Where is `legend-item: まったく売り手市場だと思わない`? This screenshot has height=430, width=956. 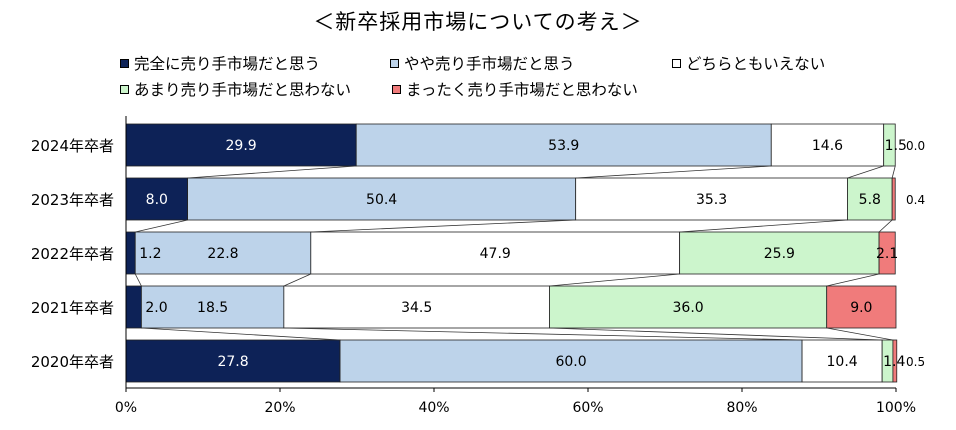
legend-item: まったく売り手市場だと思わない is located at coordinates (515, 89).